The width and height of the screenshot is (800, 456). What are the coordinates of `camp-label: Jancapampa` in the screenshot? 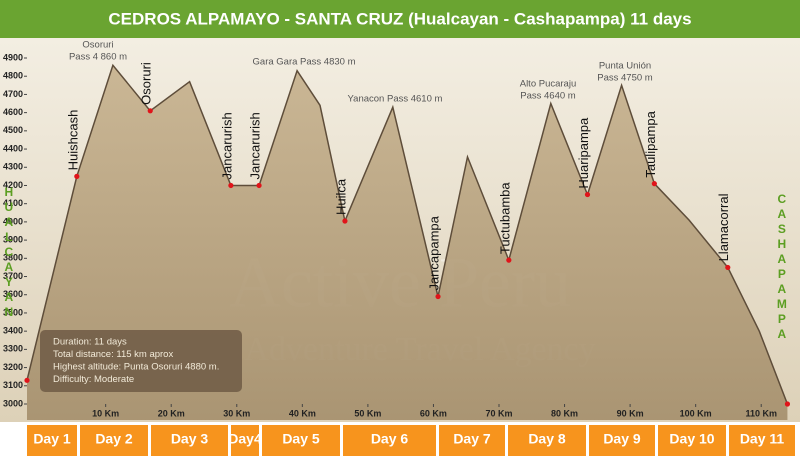 It's located at (433, 252).